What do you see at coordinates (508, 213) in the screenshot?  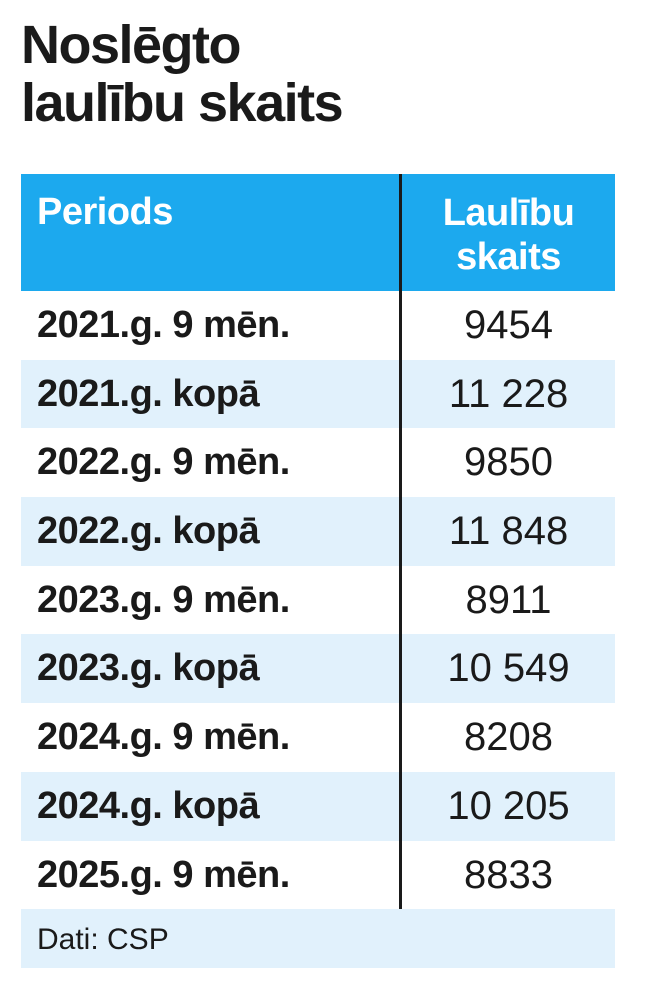 I see `header-count-line-1: Laulību` at bounding box center [508, 213].